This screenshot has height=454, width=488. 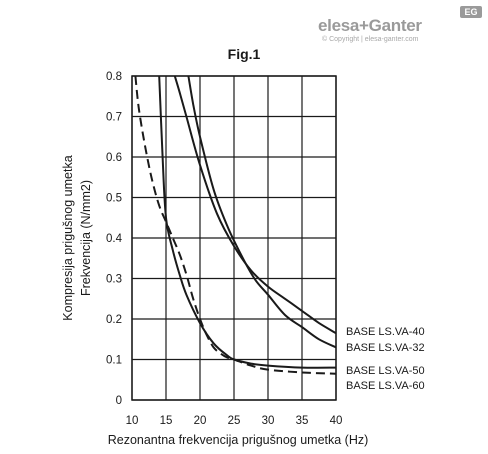 What do you see at coordinates (385, 332) in the screenshot?
I see `legend-entry: BASE LS.VA-40` at bounding box center [385, 332].